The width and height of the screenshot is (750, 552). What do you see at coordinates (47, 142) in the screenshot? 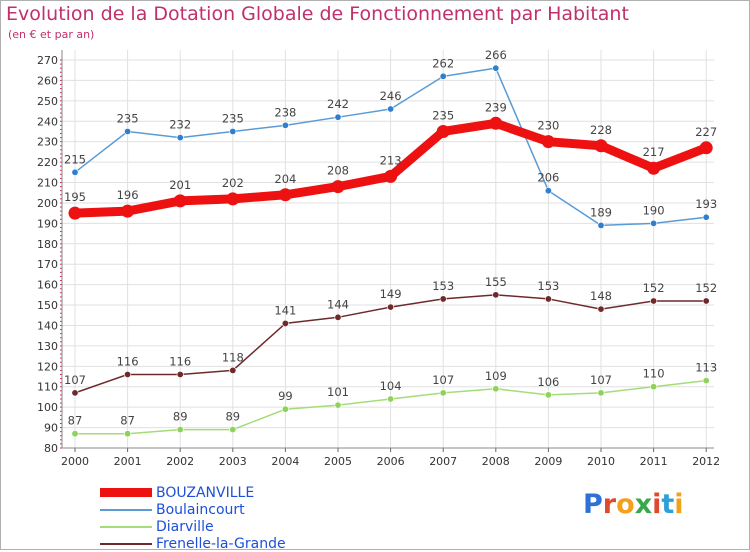
I see `y-tick-label: 230` at bounding box center [47, 142].